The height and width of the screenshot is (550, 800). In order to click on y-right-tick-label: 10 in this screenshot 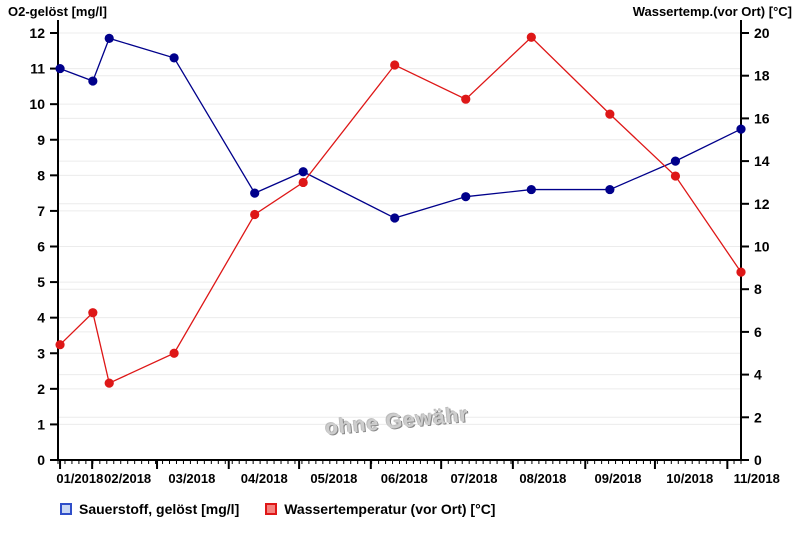, I will do `click(762, 247)`.